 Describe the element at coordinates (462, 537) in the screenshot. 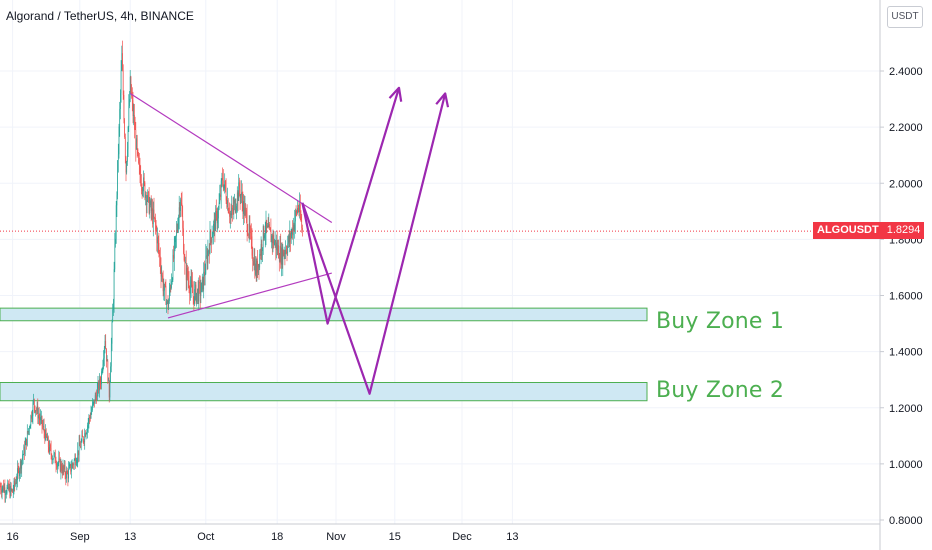

I see `time-tick-label: Dec` at that location.